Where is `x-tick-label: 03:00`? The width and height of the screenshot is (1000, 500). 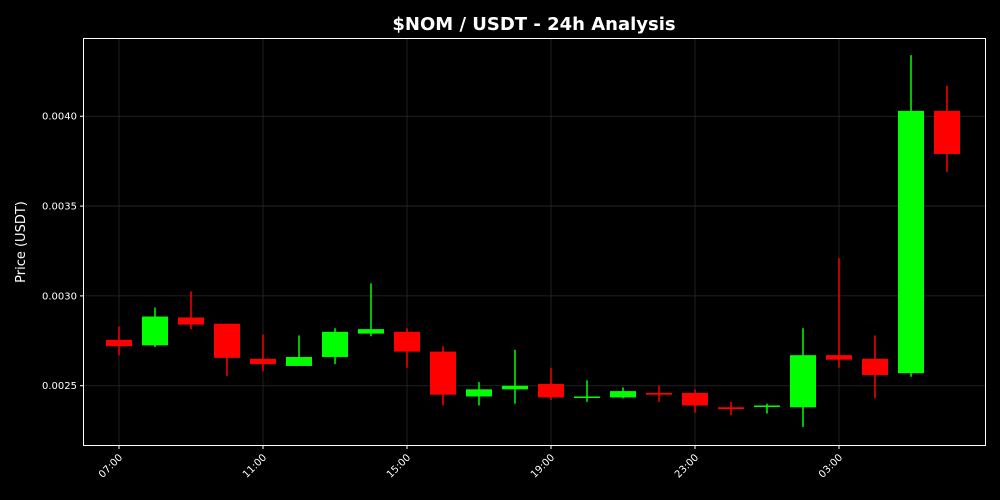 x-tick-label: 03:00 is located at coordinates (831, 466).